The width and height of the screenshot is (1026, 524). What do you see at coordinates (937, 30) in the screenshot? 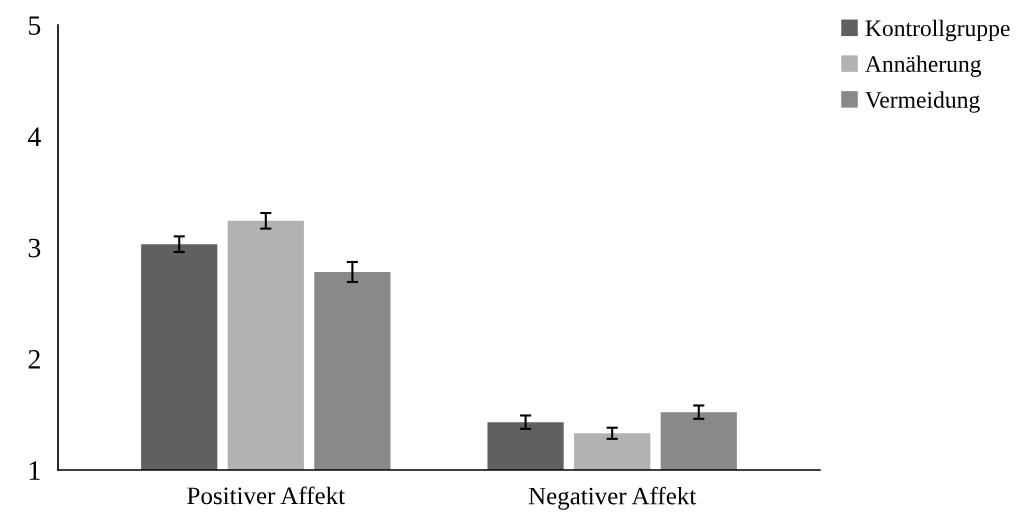
I see `legend-label: Kontrollgruppe` at bounding box center [937, 30].